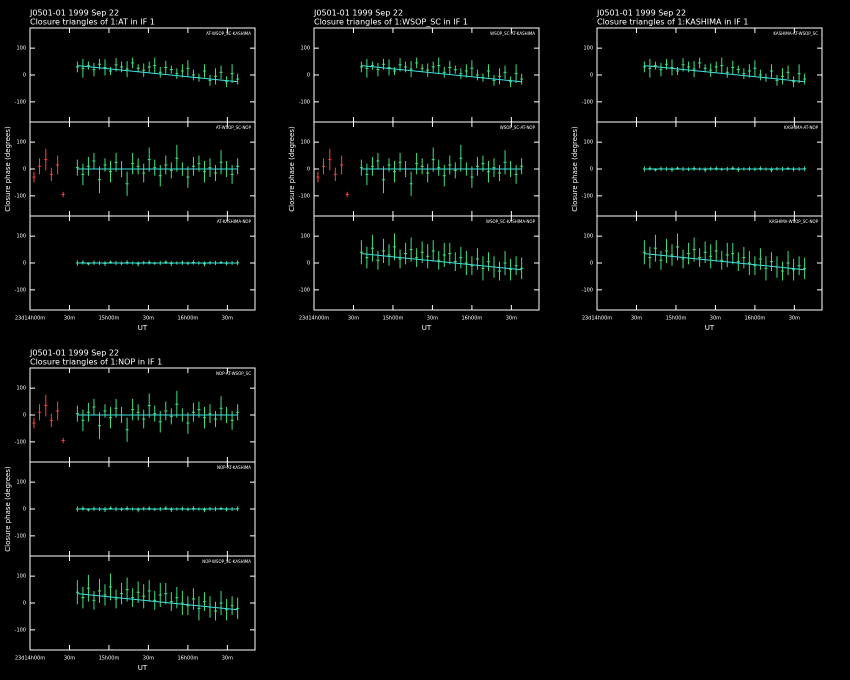 This screenshot has height=680, width=850. Describe the element at coordinates (96, 362) in the screenshot. I see `chart-subtitle: Closure triangles of 1:NOP in IF 1` at that location.